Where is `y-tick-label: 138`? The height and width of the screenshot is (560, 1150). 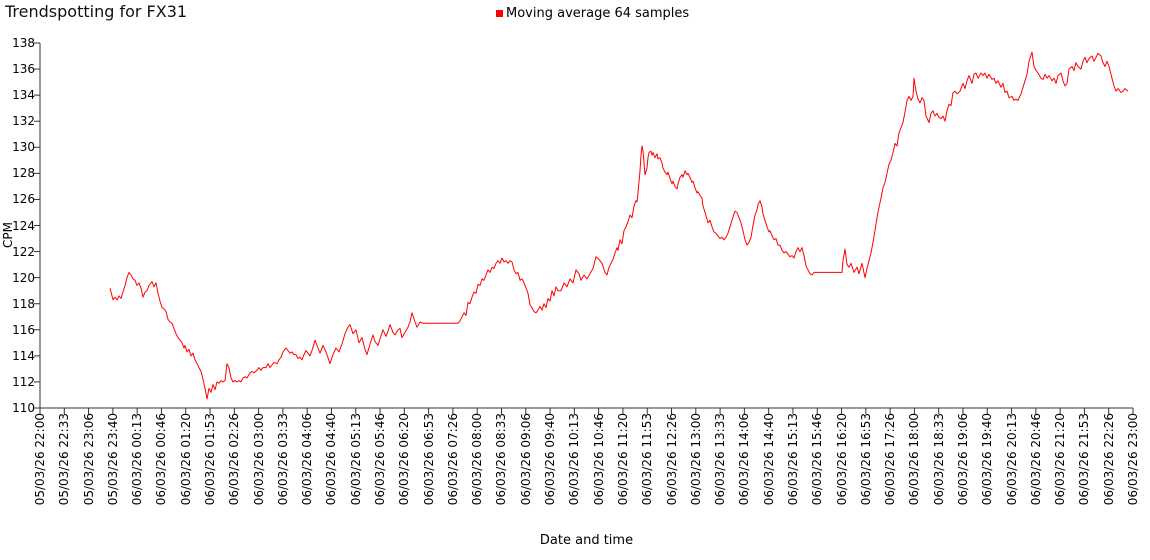
y-tick-label: 138 is located at coordinates (23, 43).